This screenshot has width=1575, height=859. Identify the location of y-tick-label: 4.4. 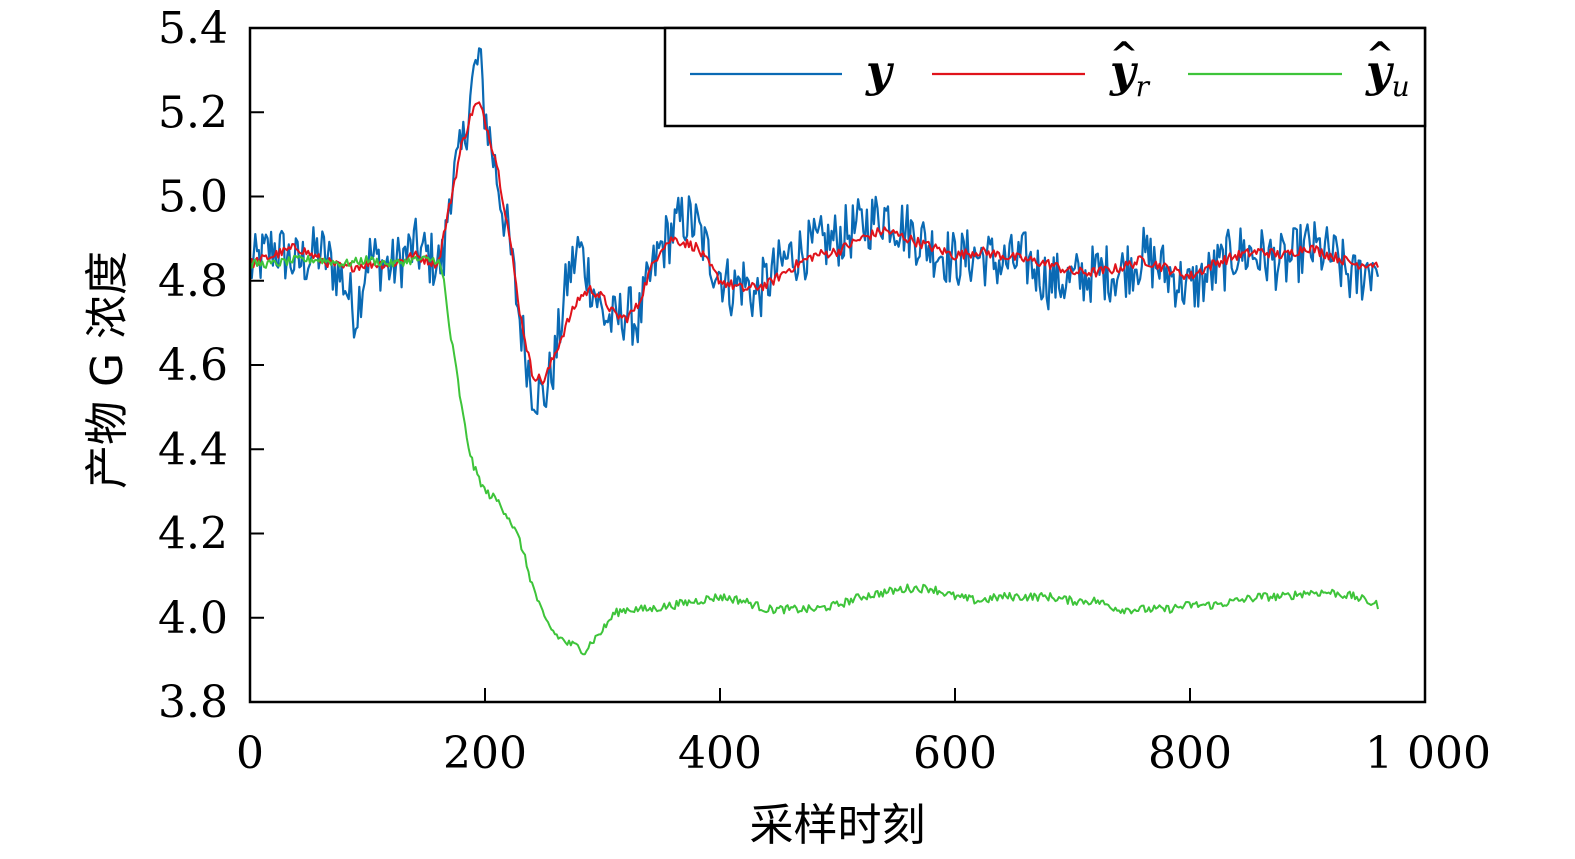
(193, 449).